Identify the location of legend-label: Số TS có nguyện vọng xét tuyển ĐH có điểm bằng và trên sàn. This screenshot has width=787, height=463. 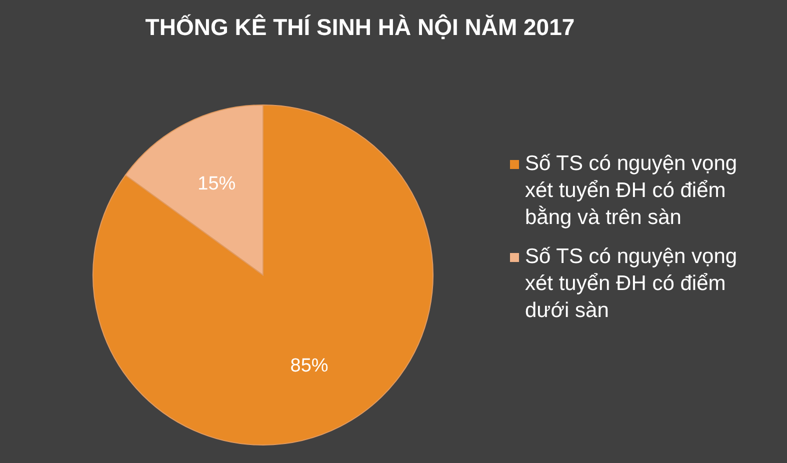
(631, 191).